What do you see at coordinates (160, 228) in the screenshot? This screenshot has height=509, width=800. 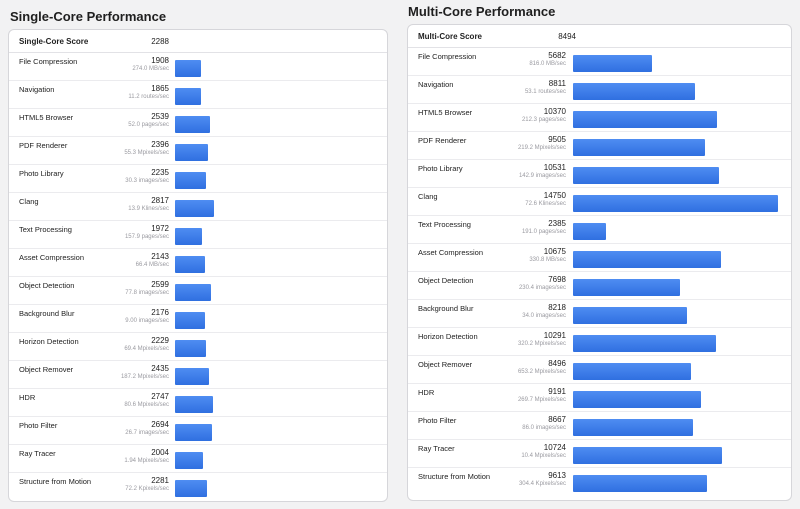 I see `benchmark-score: 1972` at bounding box center [160, 228].